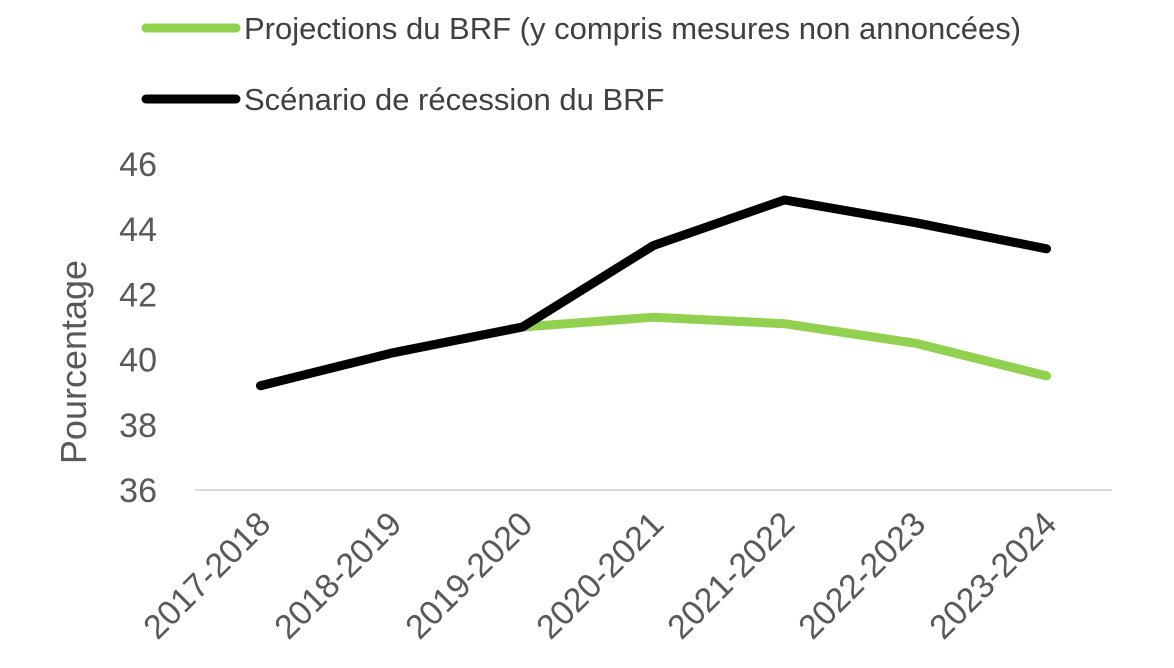  Describe the element at coordinates (138, 165) in the screenshot. I see `y-tick-label: 46` at that location.